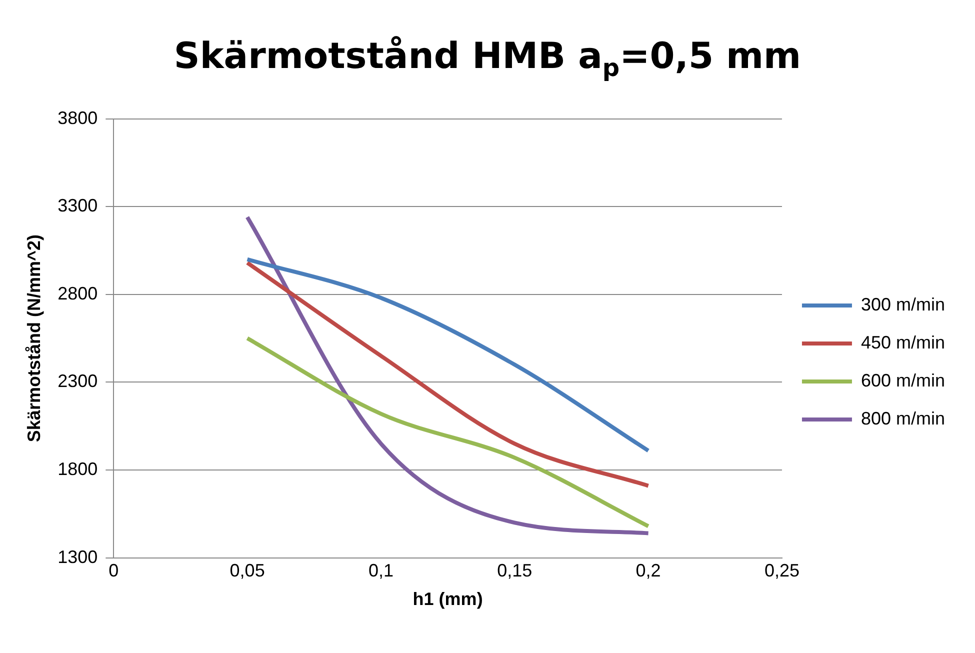 The image size is (975, 653). What do you see at coordinates (782, 570) in the screenshot?
I see `x-tick-label: 0,25` at bounding box center [782, 570].